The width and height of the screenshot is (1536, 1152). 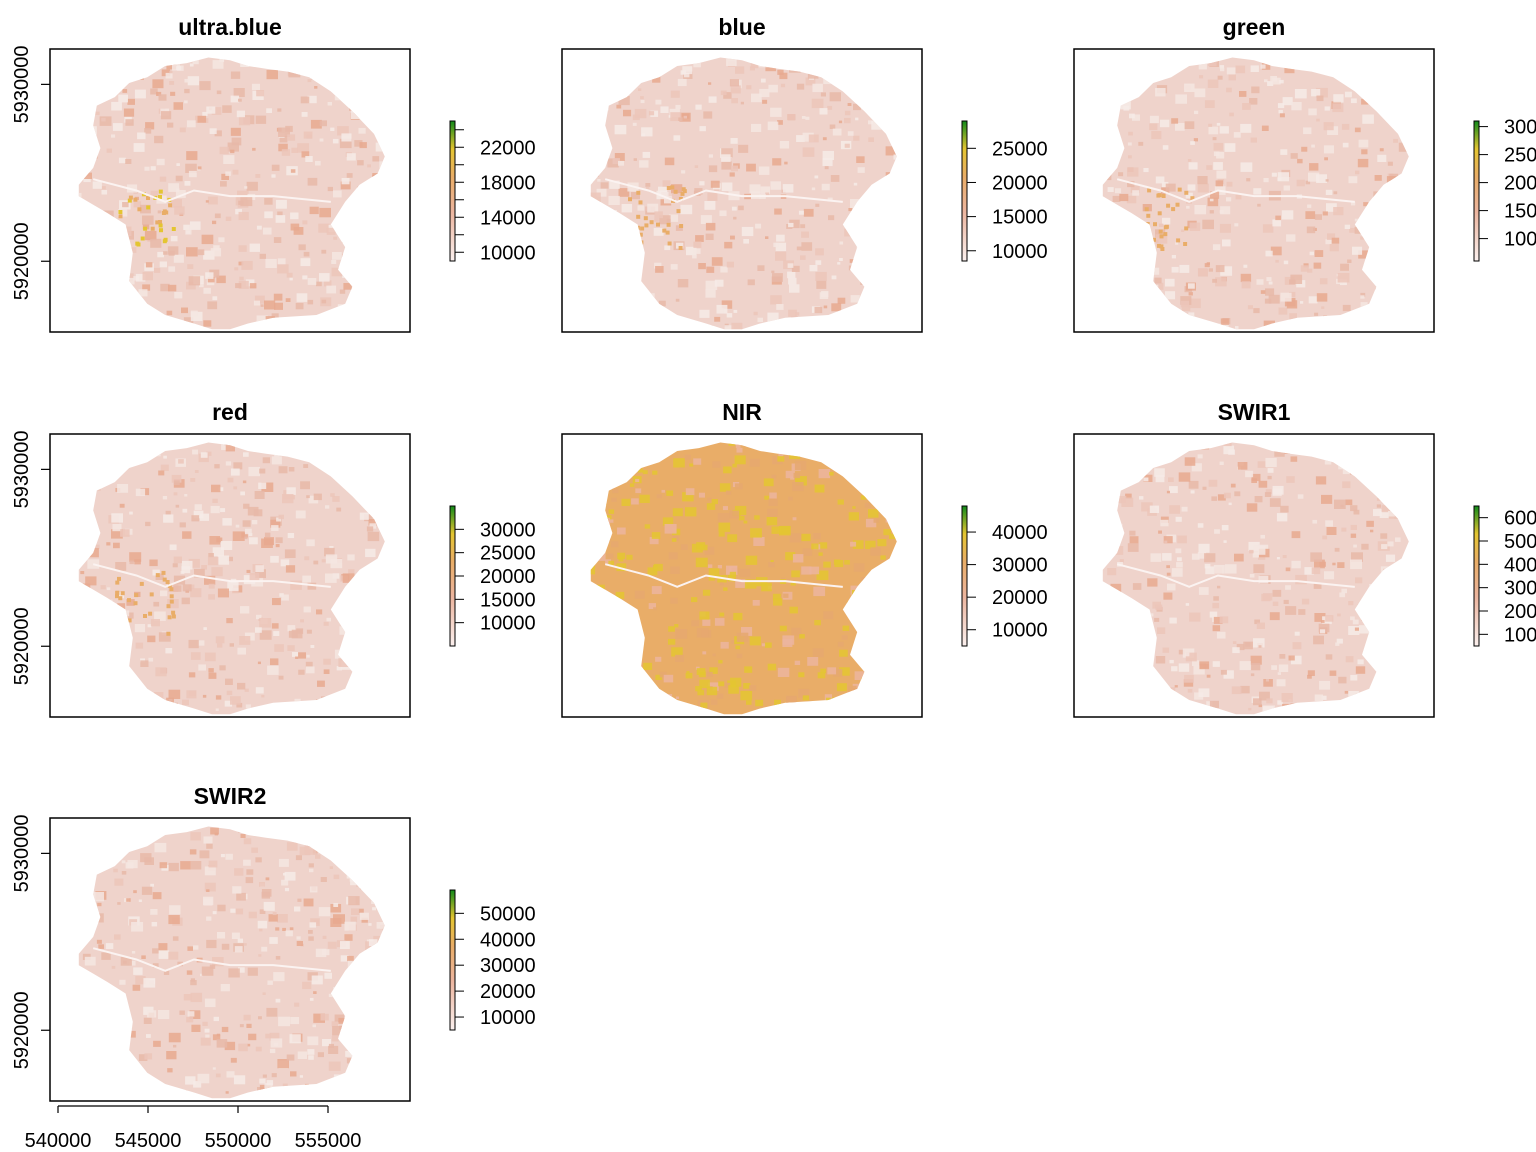 I want to click on y-tick-label: 5920000, so click(x=22, y=261).